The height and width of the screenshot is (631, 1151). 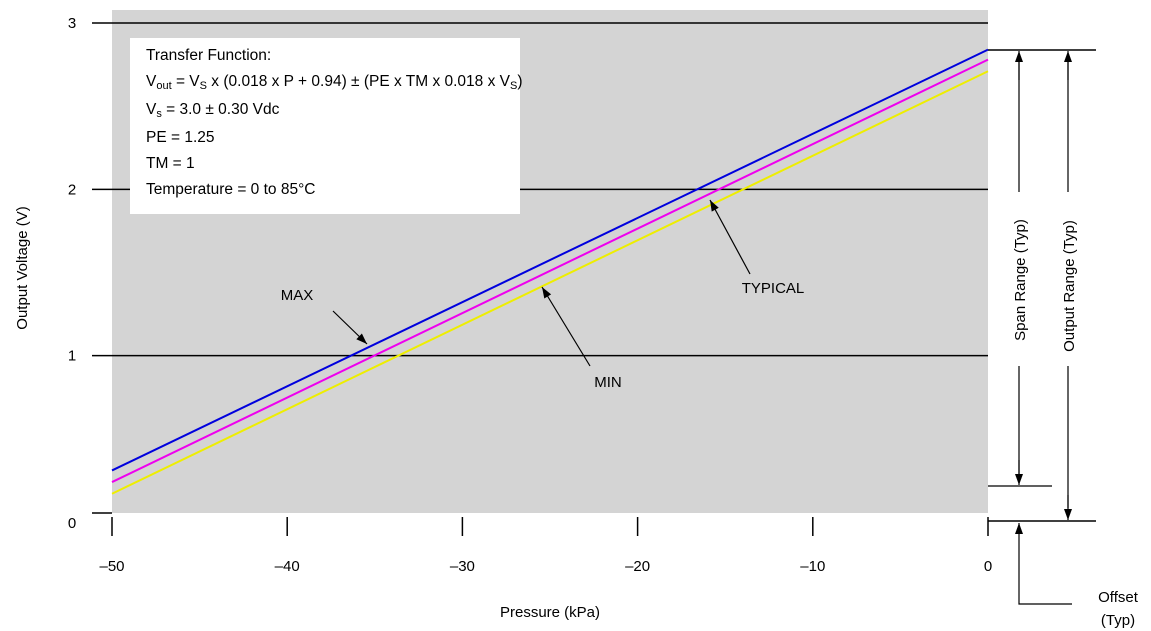 I want to click on x-tick-label: –10, so click(x=812, y=566).